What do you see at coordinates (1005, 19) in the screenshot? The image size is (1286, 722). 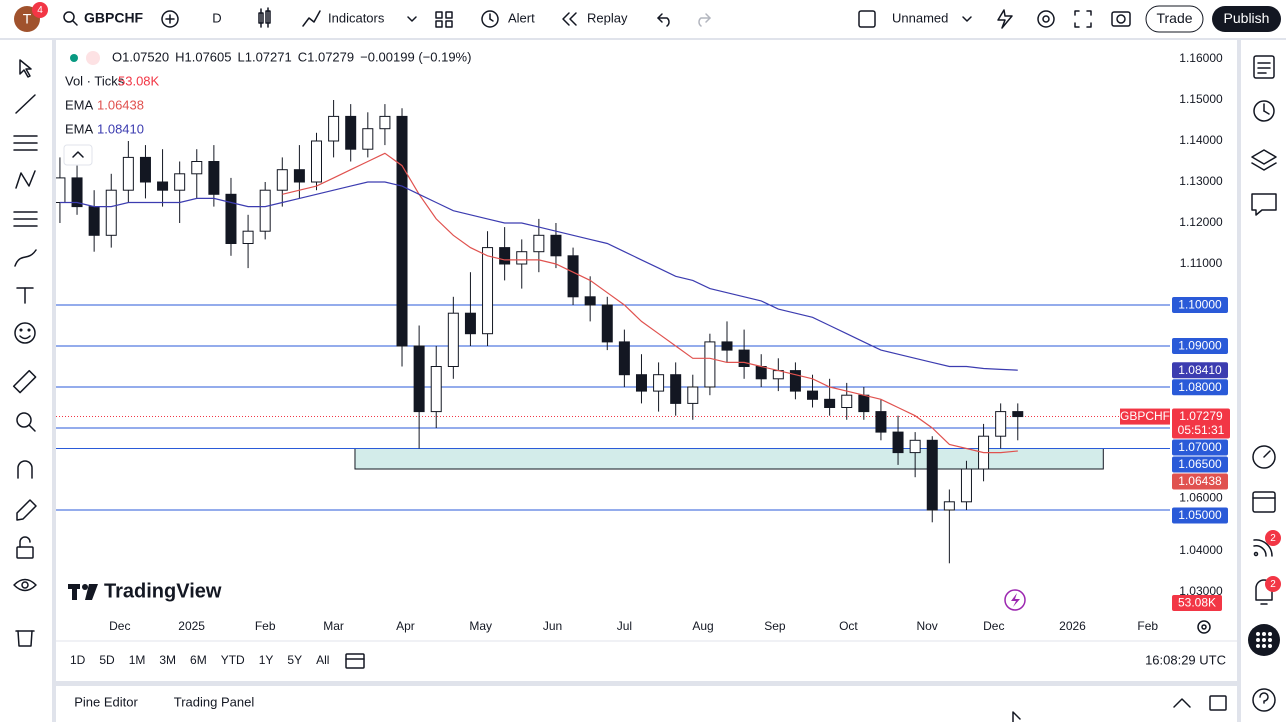 I see `quick-search` at bounding box center [1005, 19].